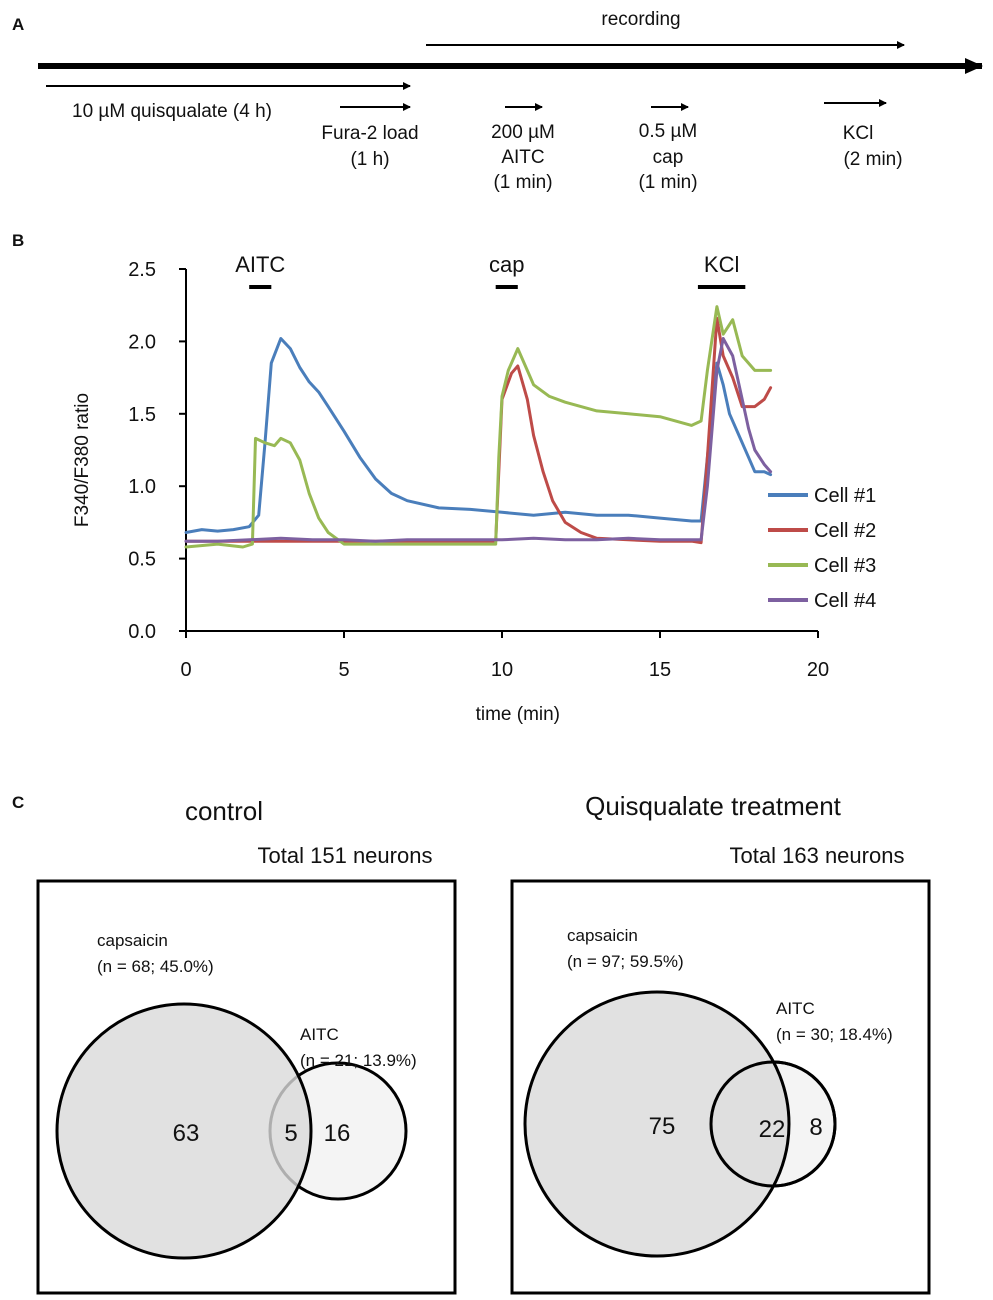 The width and height of the screenshot is (993, 1300). I want to click on control-total: Total 151 neurons, so click(345, 855).